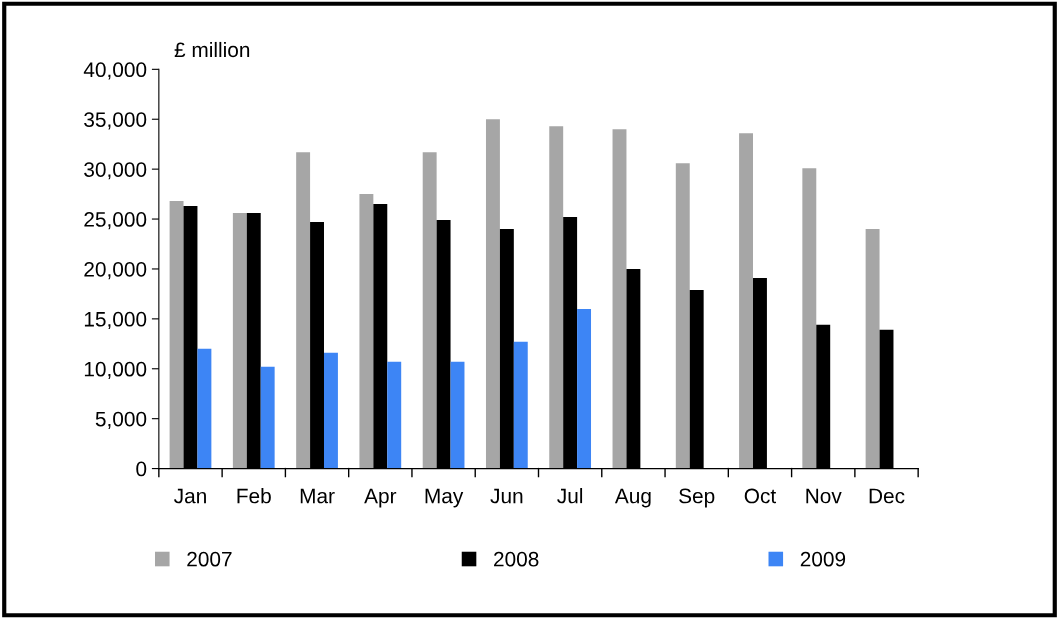 This screenshot has width=1059, height=619. I want to click on x-tick-label: Nov, so click(824, 496).